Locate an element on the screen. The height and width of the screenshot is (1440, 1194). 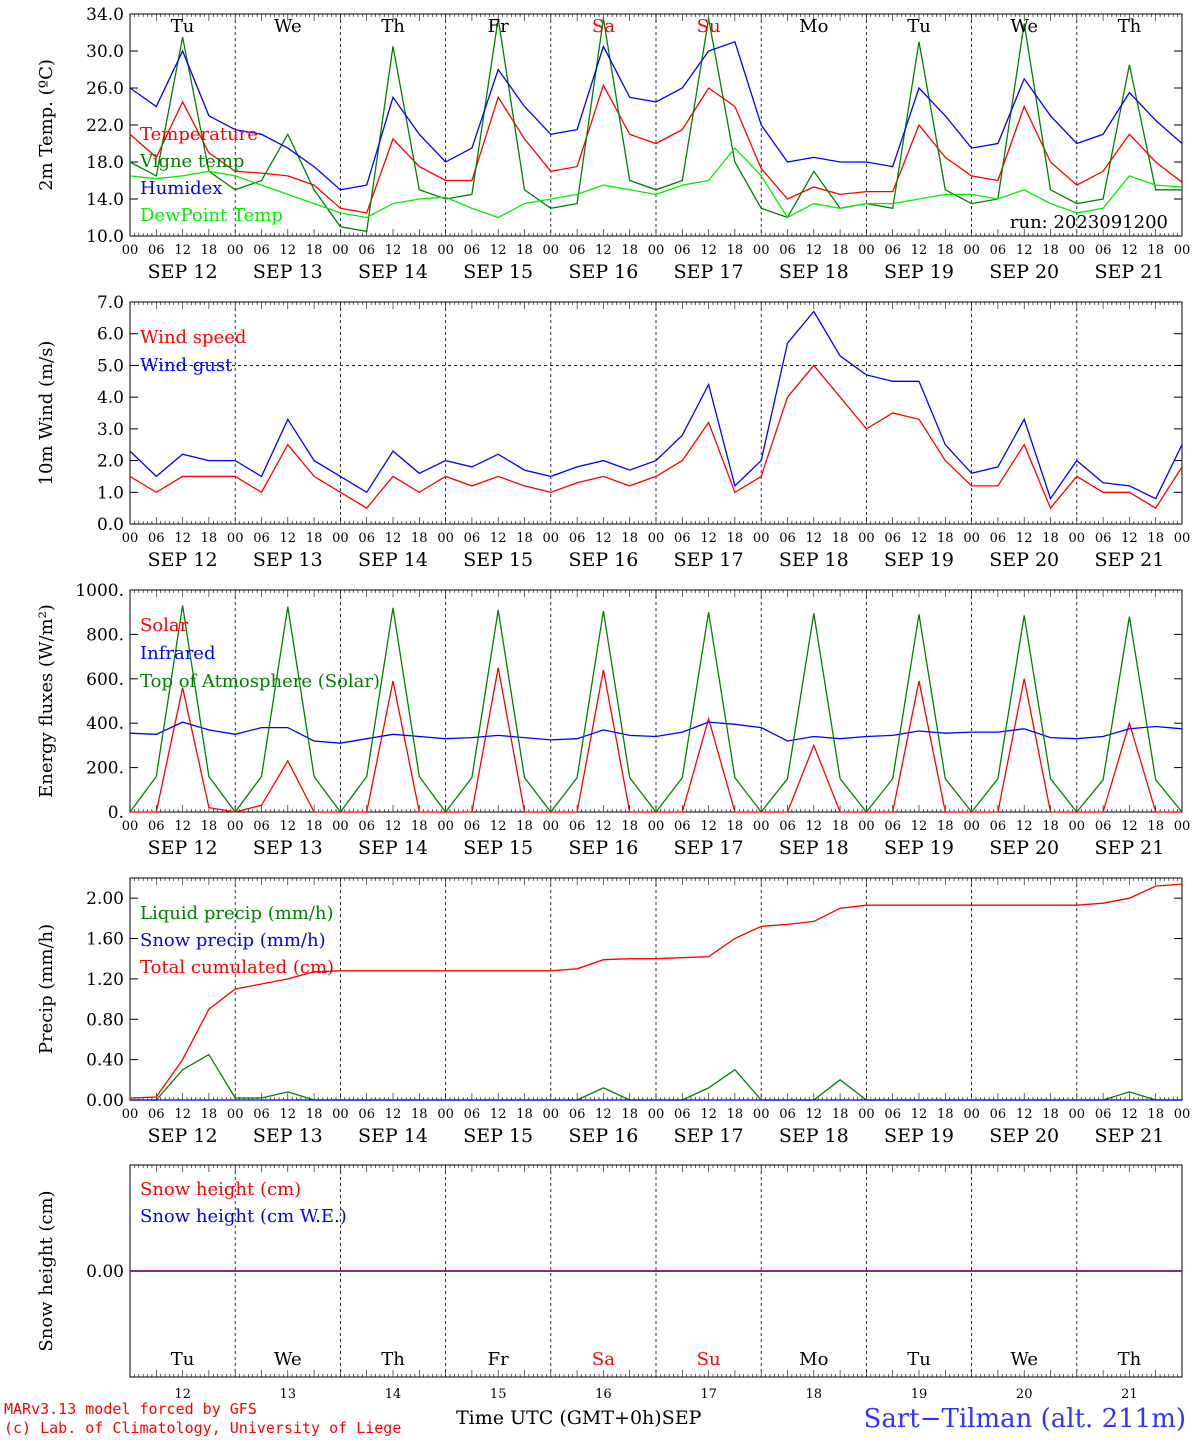
day-number-label: 14 is located at coordinates (393, 1394).